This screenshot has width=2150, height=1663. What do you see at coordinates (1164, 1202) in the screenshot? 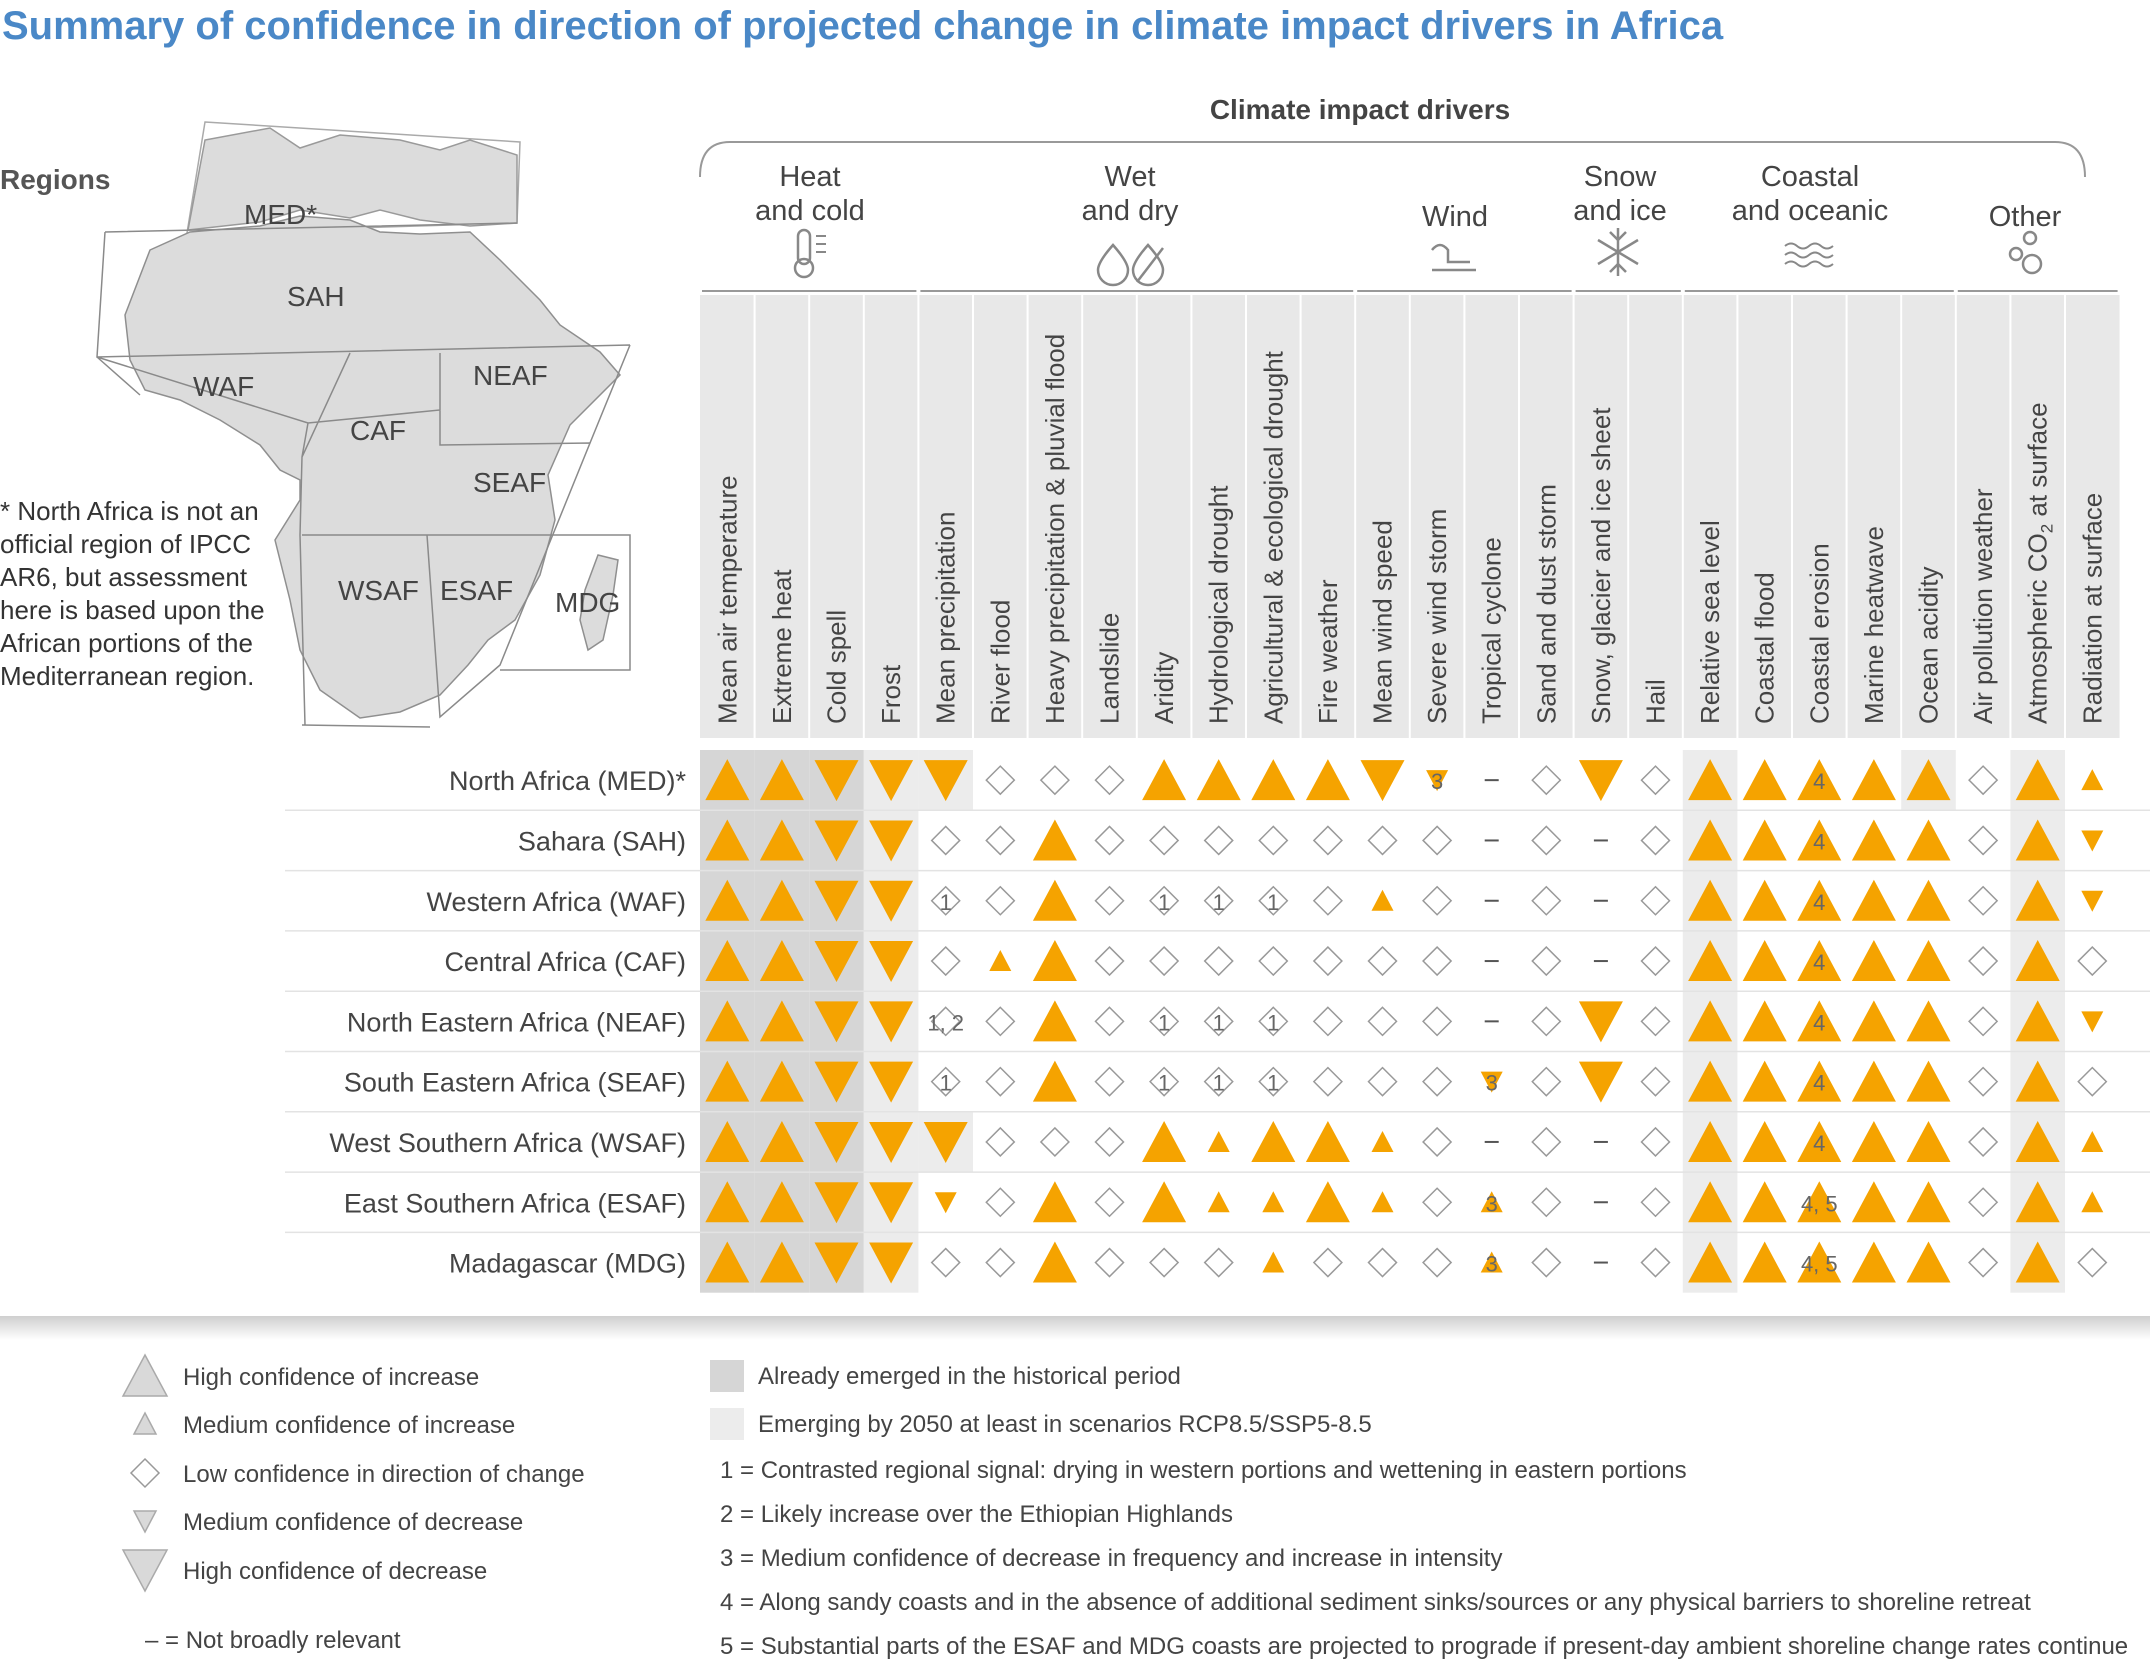
I see `high-increase-triangle-r7-c8` at bounding box center [1164, 1202].